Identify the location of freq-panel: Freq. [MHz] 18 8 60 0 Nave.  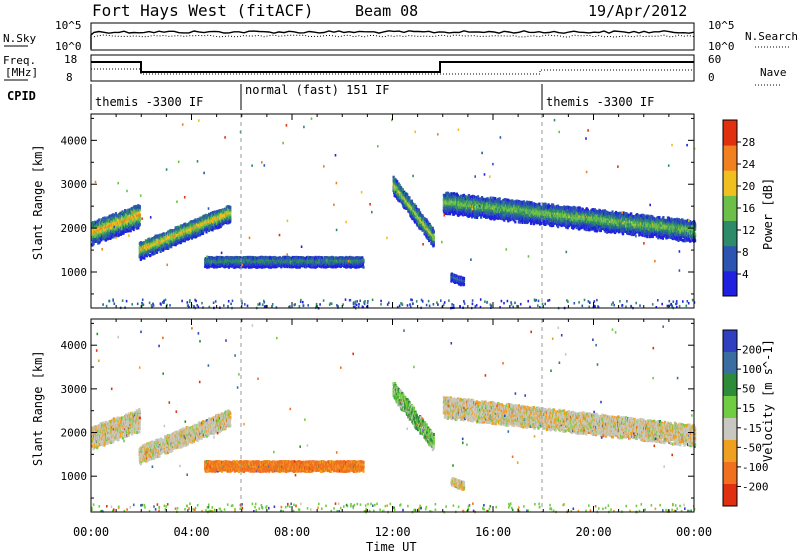
(395, 69).